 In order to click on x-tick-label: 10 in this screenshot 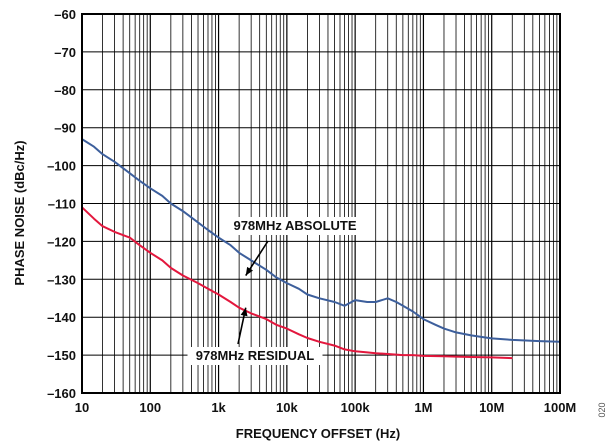, I will do `click(82, 407)`.